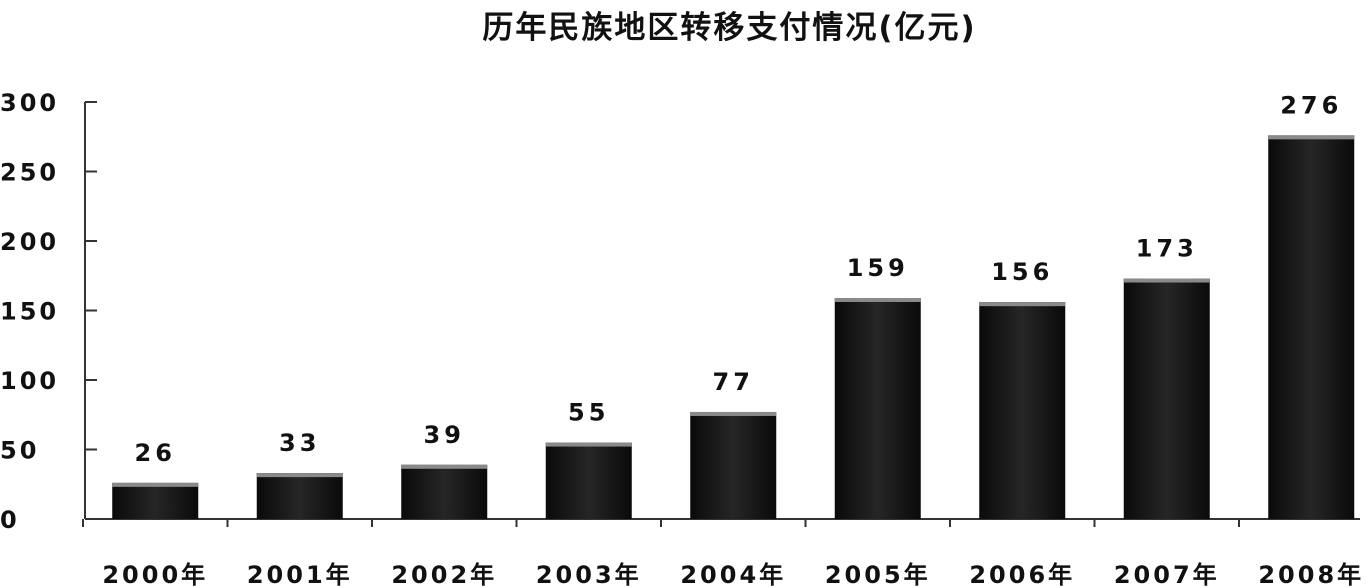  I want to click on x-category-label: 2007年, so click(1167, 574).